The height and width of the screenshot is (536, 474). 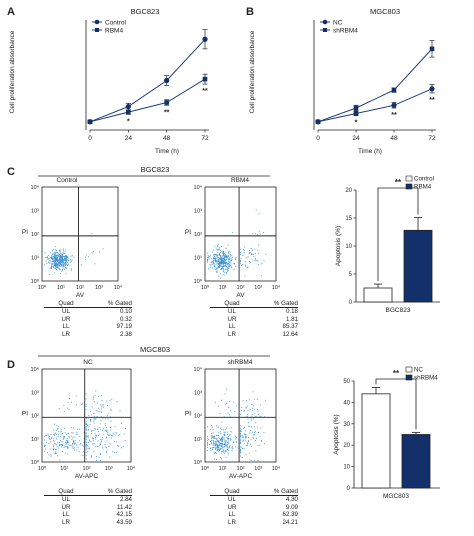 What do you see at coordinates (376, 441) in the screenshot?
I see `bar-control` at bounding box center [376, 441].